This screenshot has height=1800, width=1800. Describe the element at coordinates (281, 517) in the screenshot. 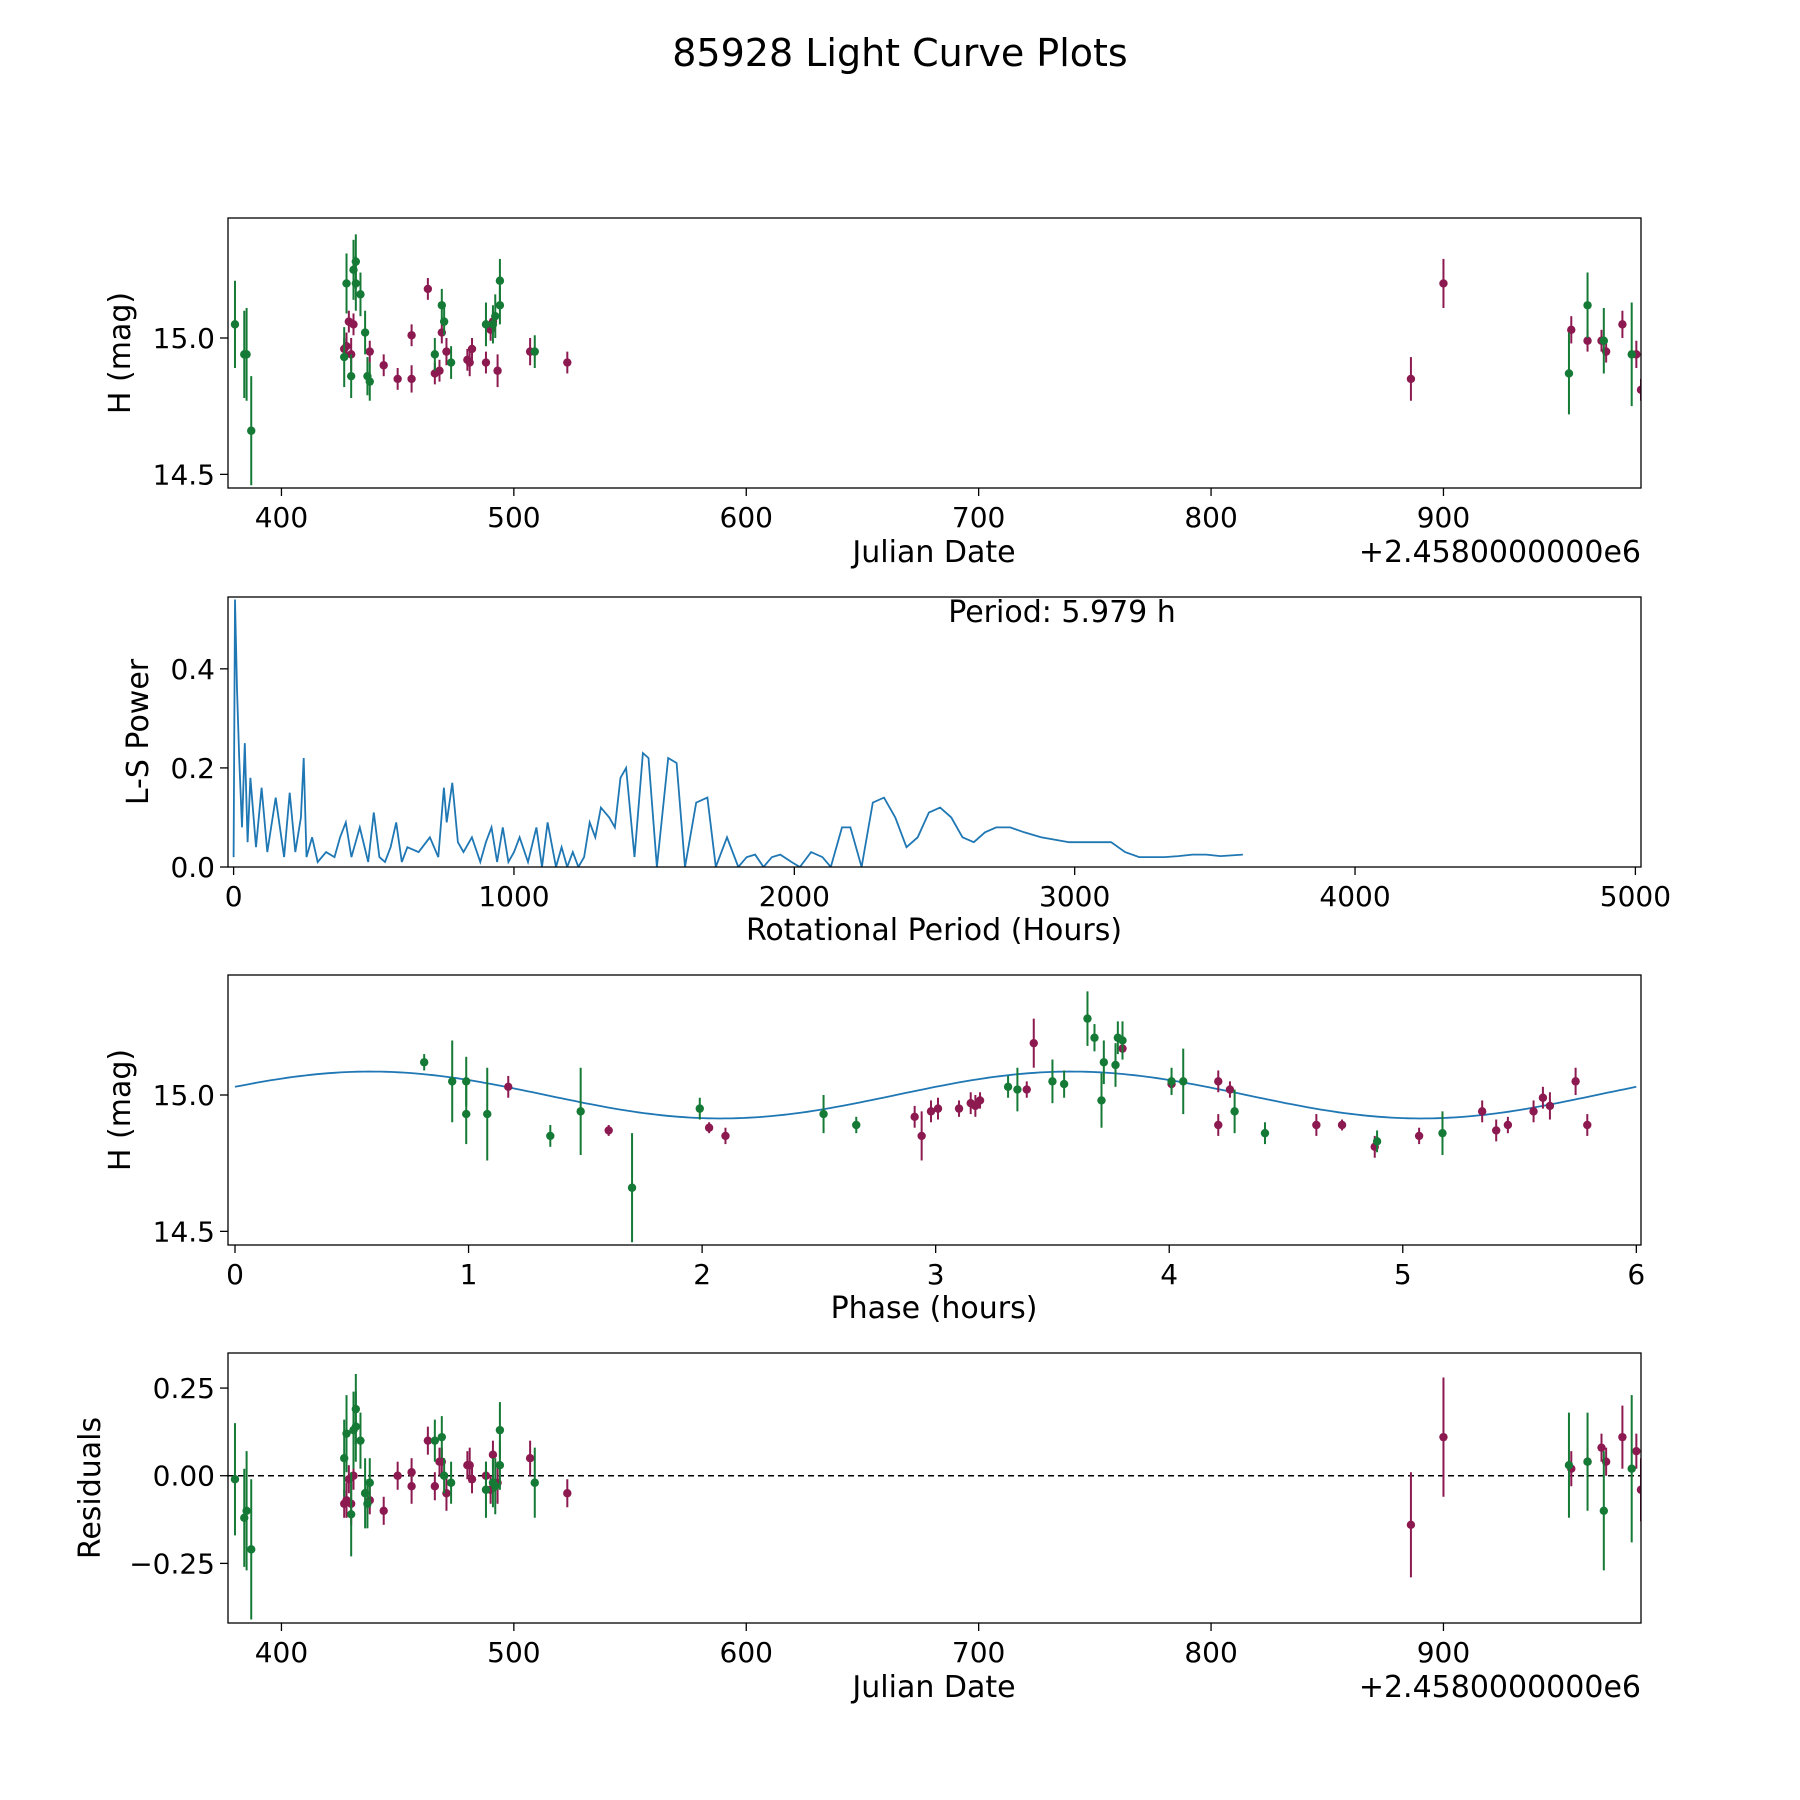

I see `lightcurve-x-tick-label: 400` at that location.